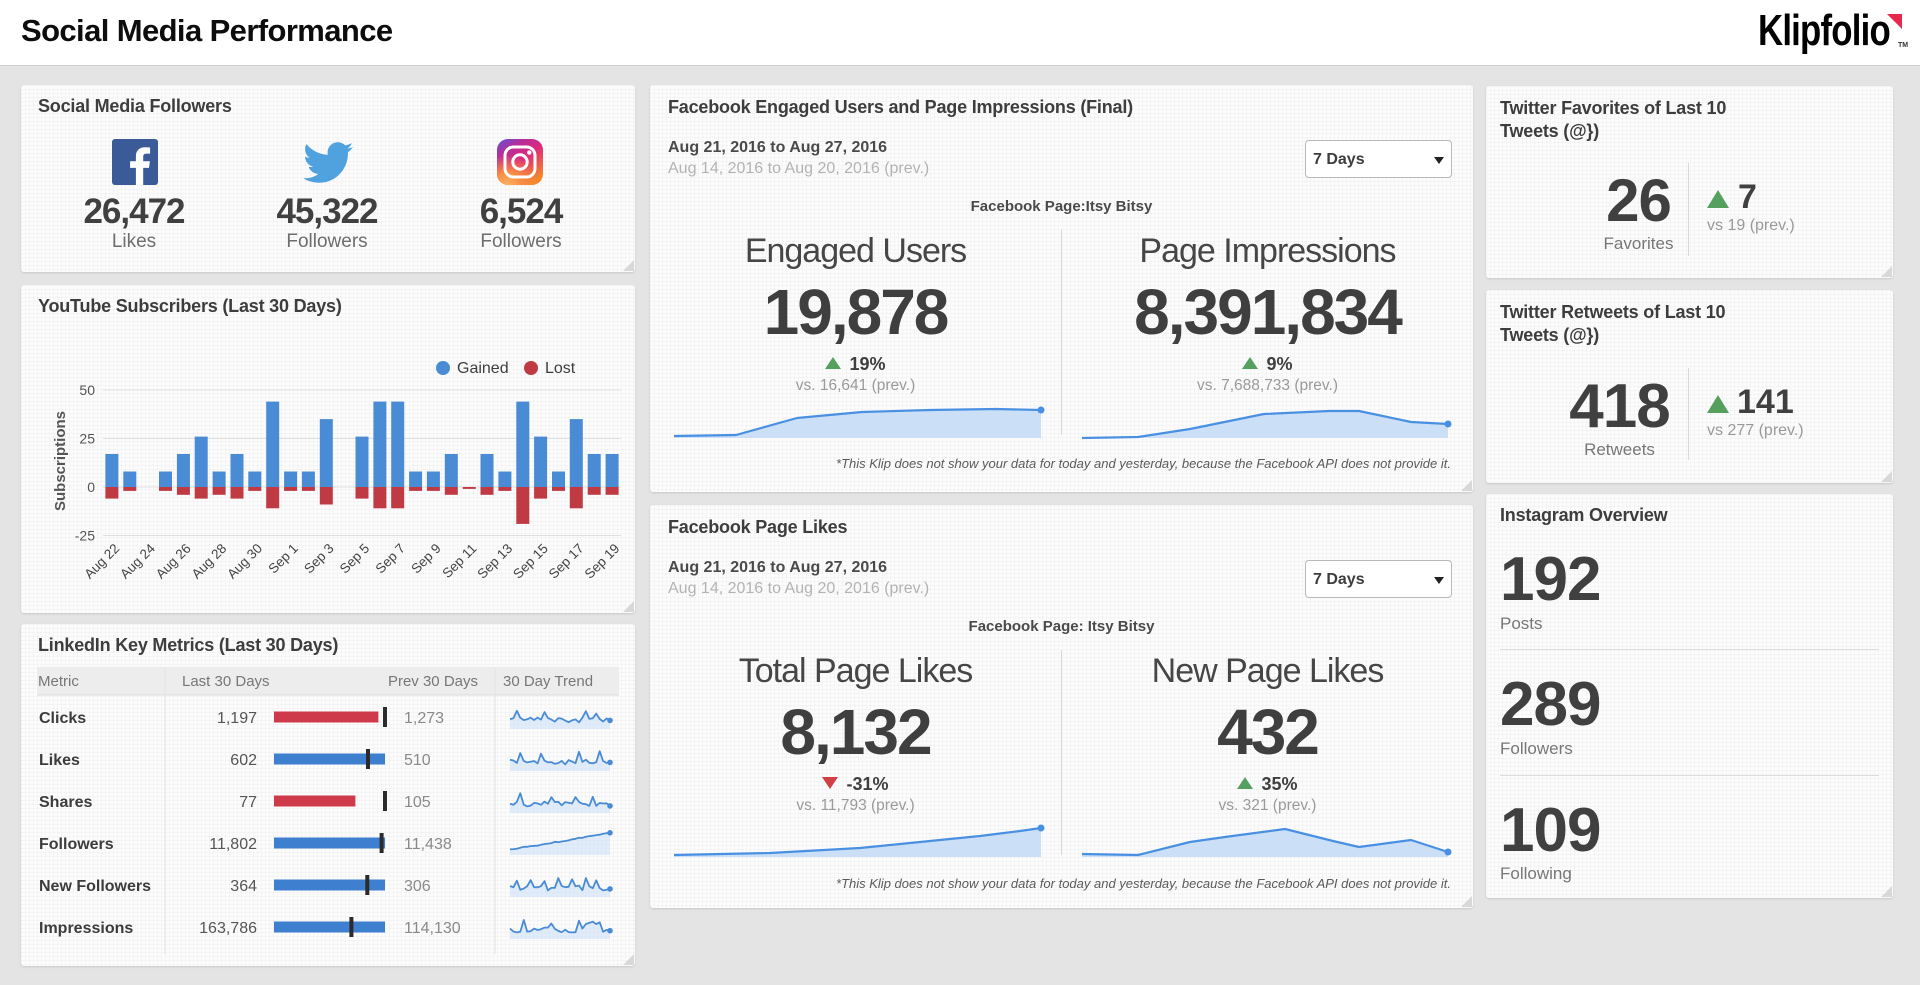 The image size is (1920, 985). Describe the element at coordinates (228, 928) in the screenshot. I see `svg-text: 163,786` at that location.